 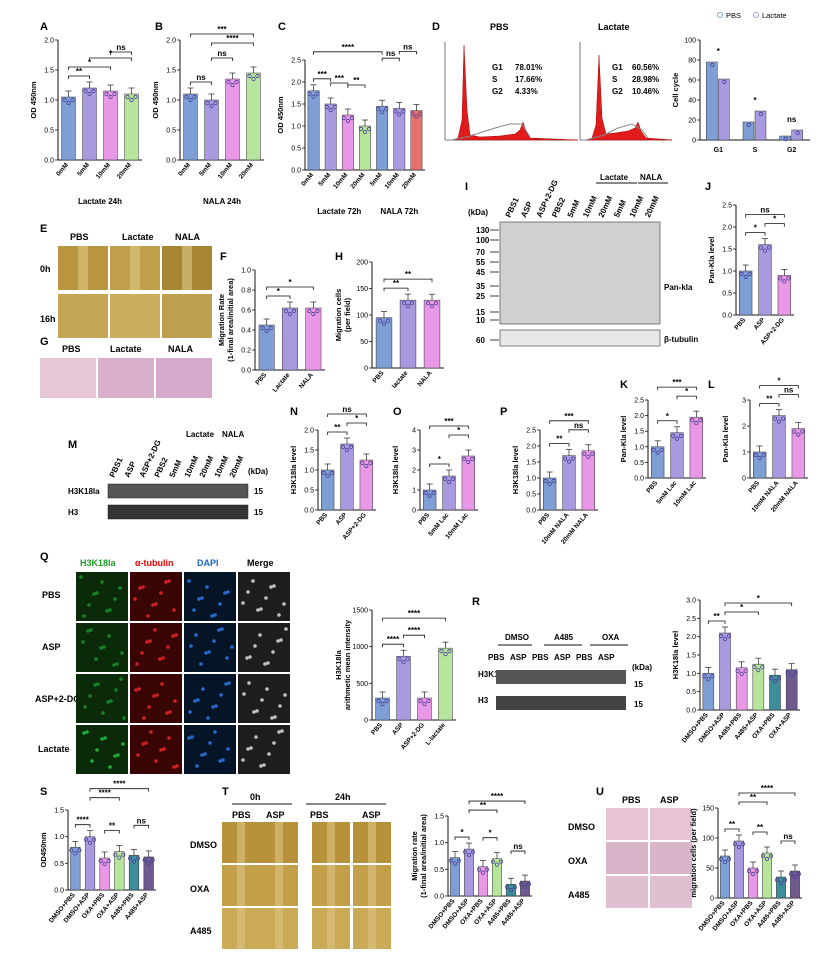 I want to click on category-label: ASP, so click(x=398, y=728).